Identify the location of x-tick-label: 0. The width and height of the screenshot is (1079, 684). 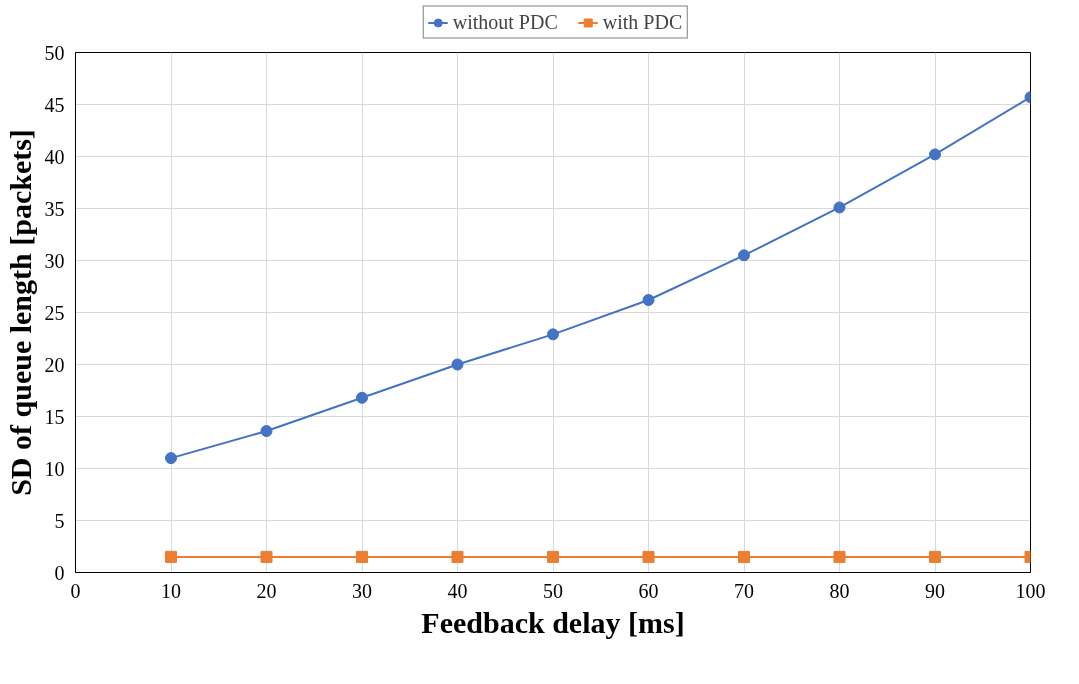
(75, 590).